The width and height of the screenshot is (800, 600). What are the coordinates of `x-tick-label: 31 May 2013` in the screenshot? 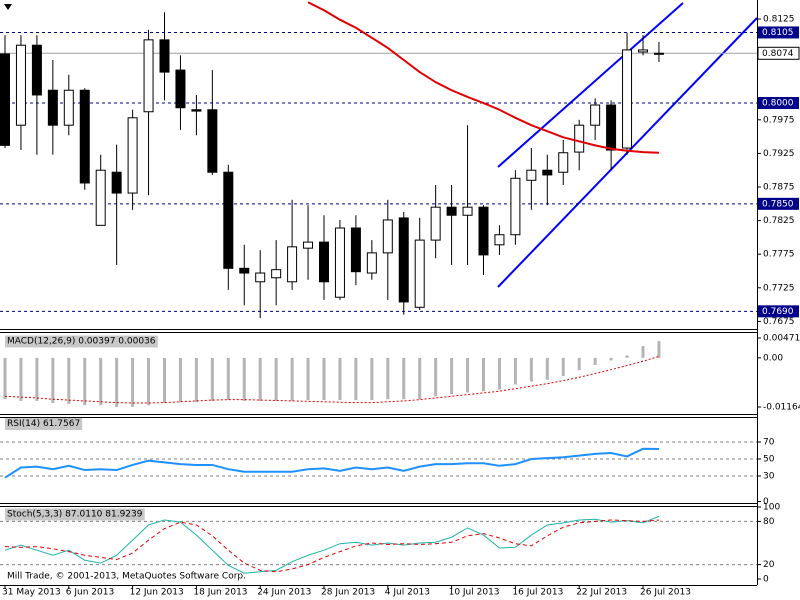 It's located at (31, 593).